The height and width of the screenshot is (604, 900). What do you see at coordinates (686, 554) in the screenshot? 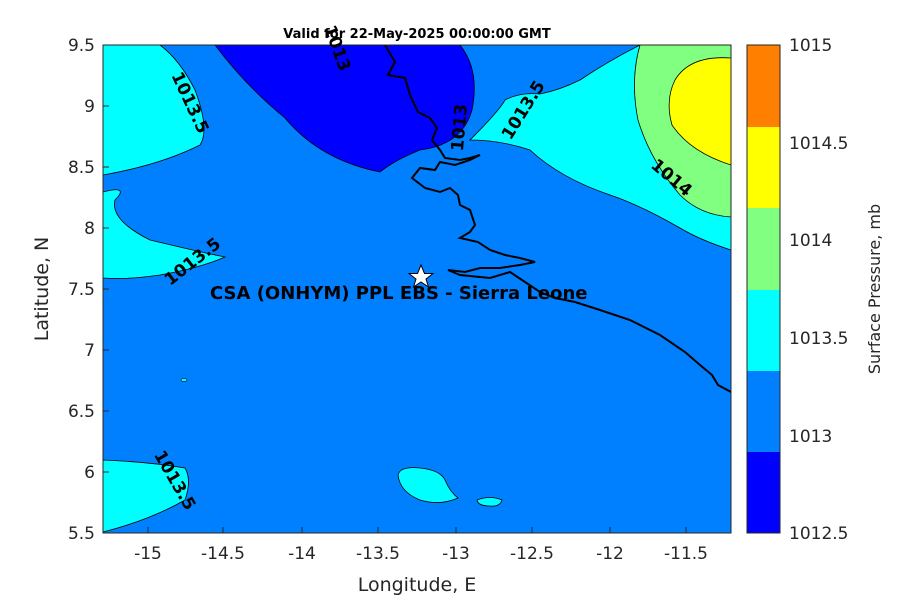
I see `x-tick-label: -11.5` at bounding box center [686, 554].